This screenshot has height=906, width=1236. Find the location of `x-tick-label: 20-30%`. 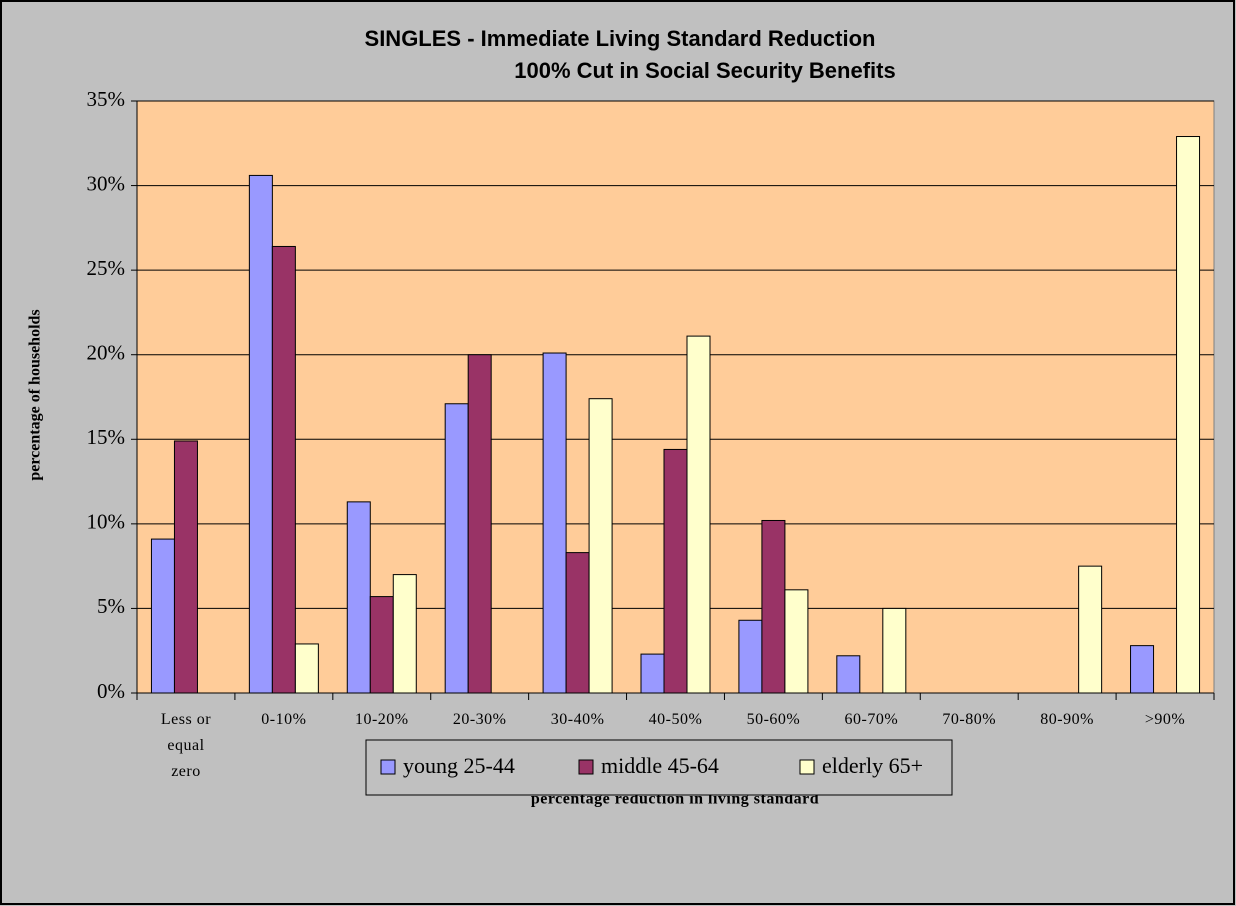

x-tick-label: 20-30% is located at coordinates (479, 719).